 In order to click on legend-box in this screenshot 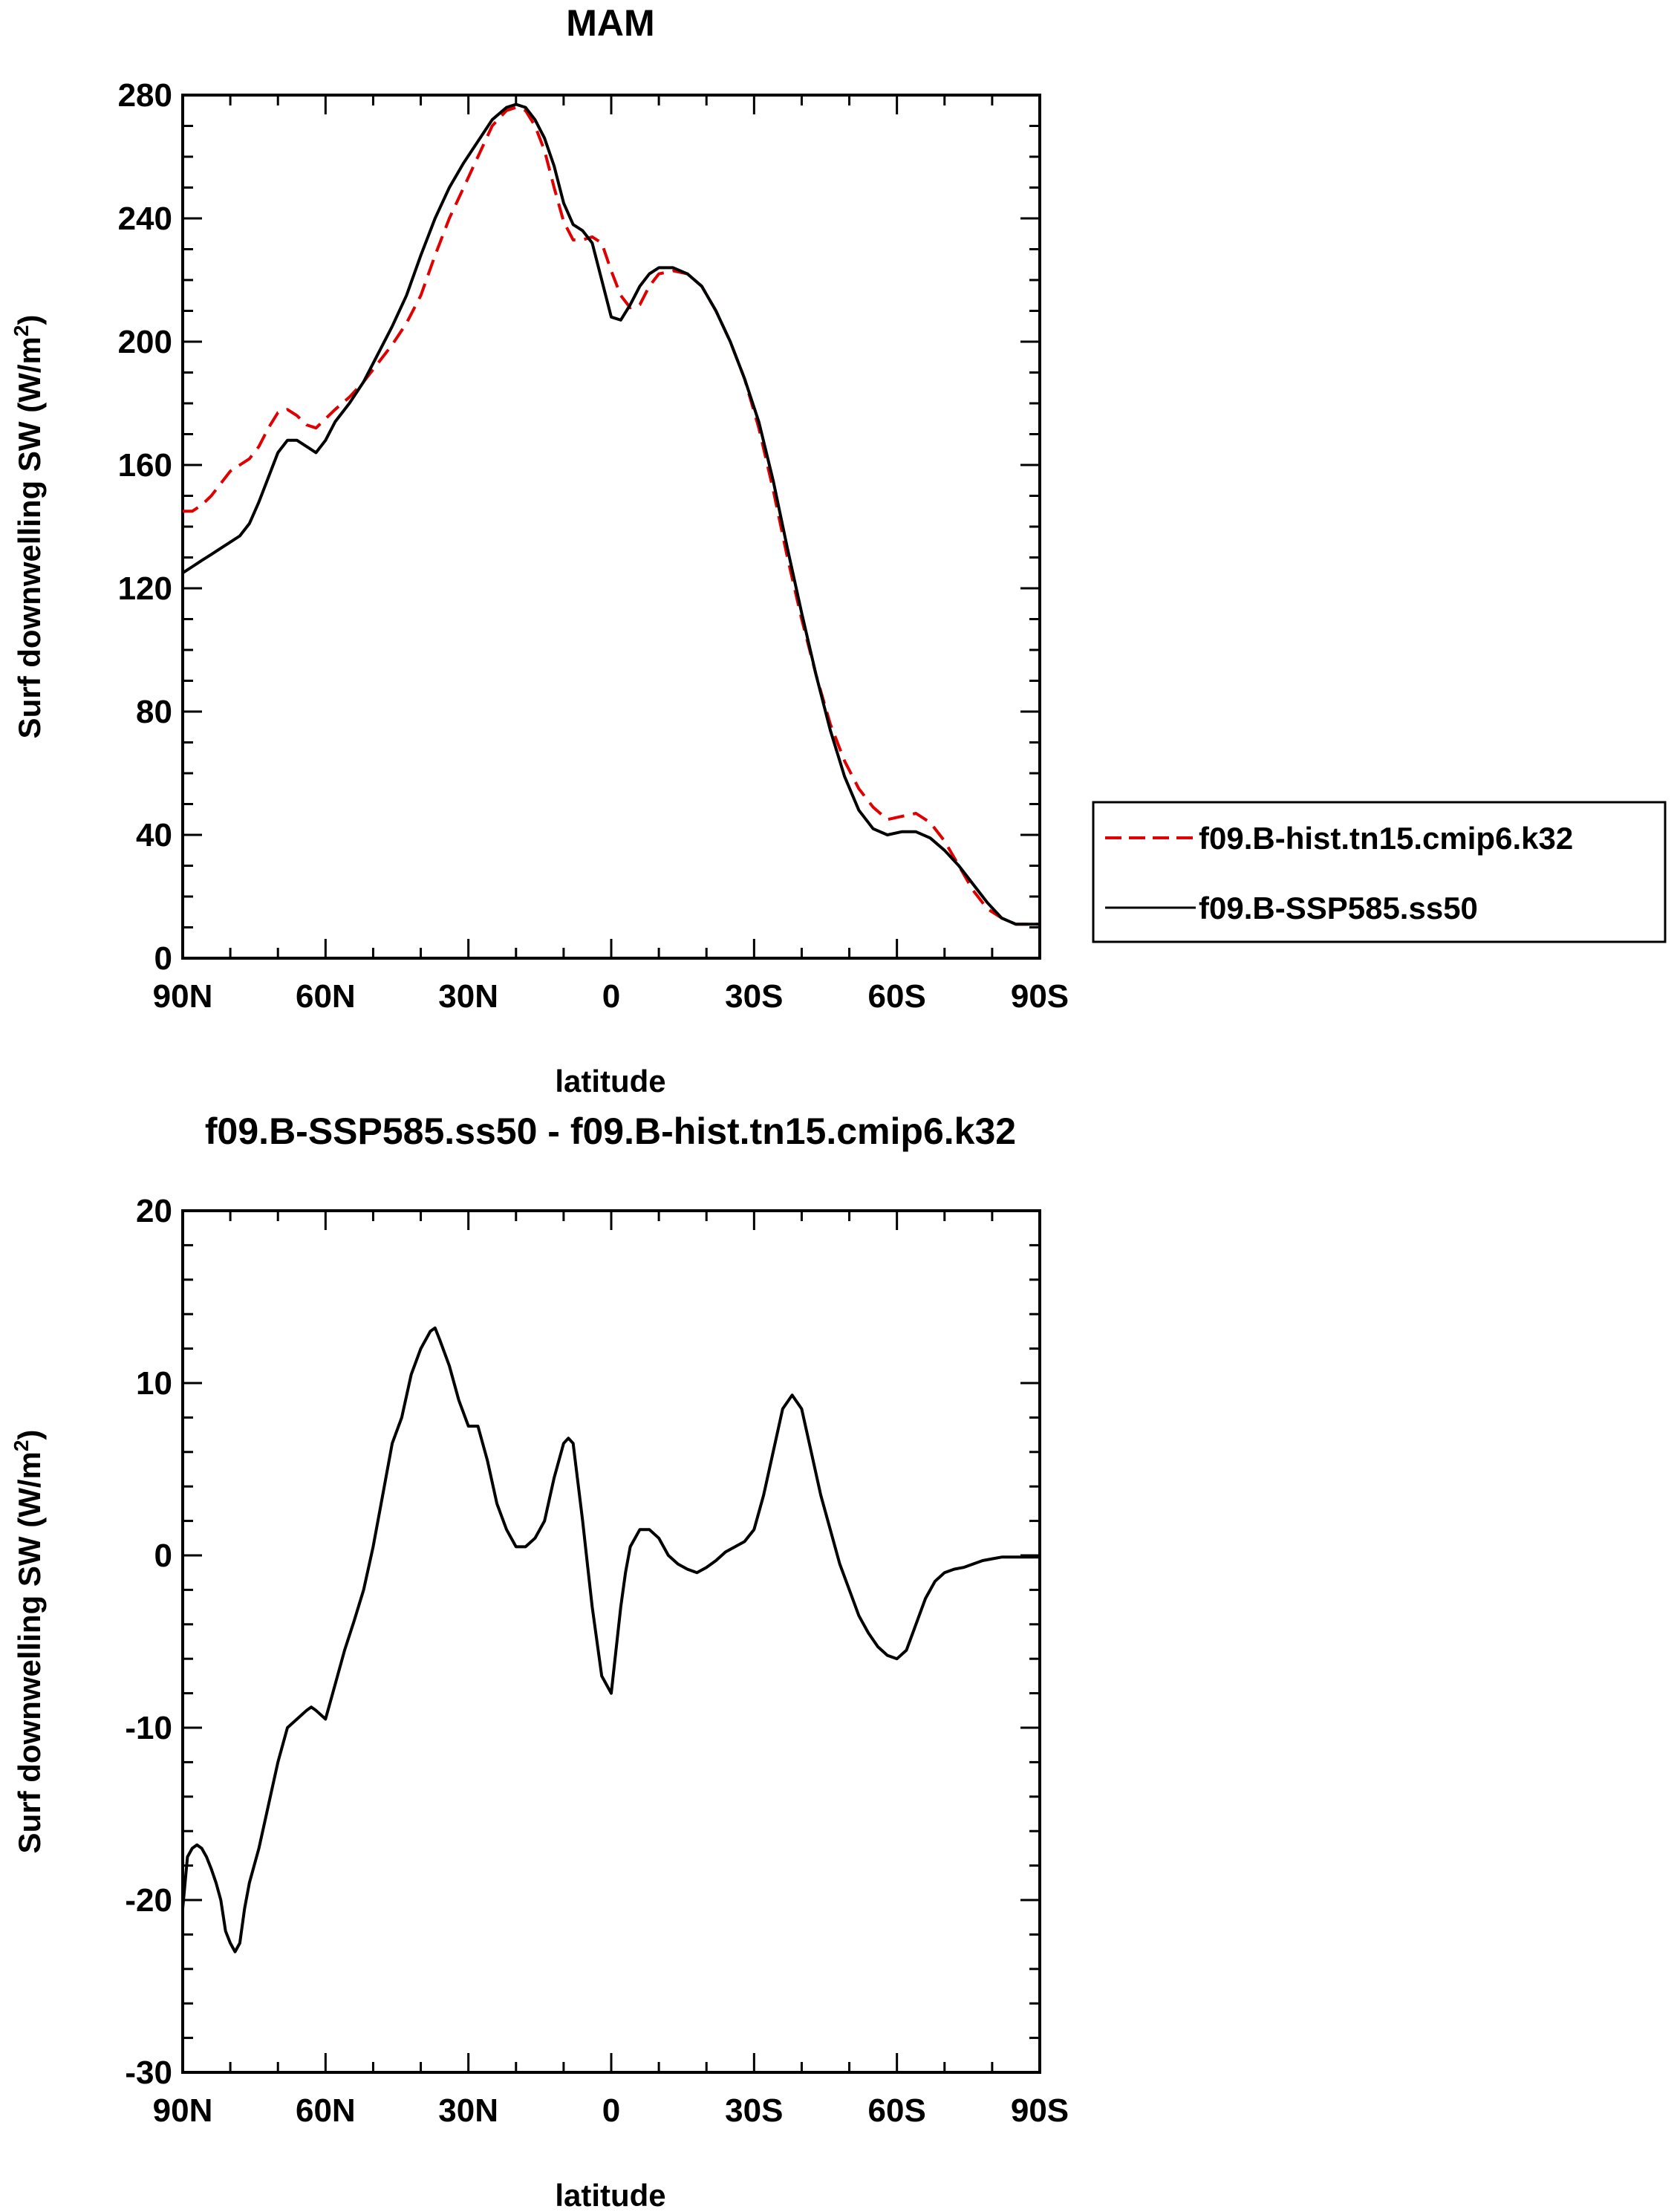, I will do `click(1379, 872)`.